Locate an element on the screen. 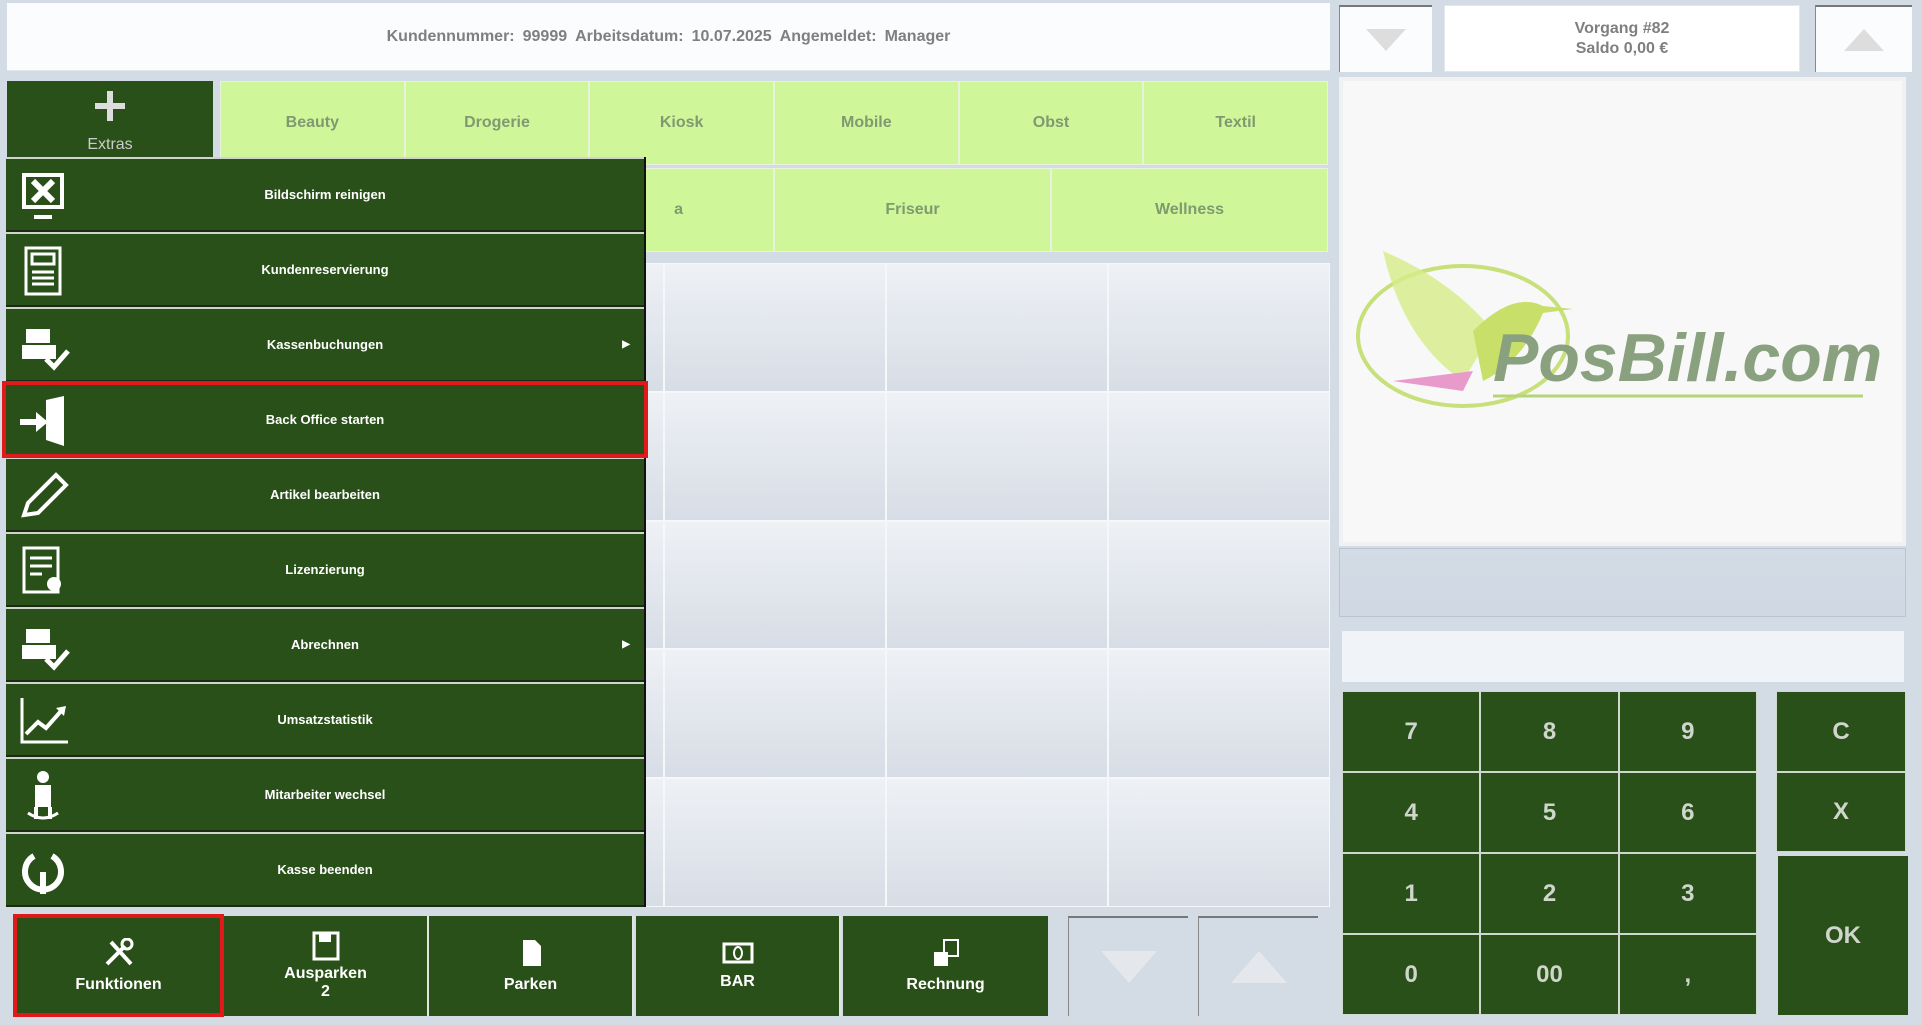  menu-item-artikel-bearbeiten: Artikel bearbeiten is located at coordinates (325, 493).